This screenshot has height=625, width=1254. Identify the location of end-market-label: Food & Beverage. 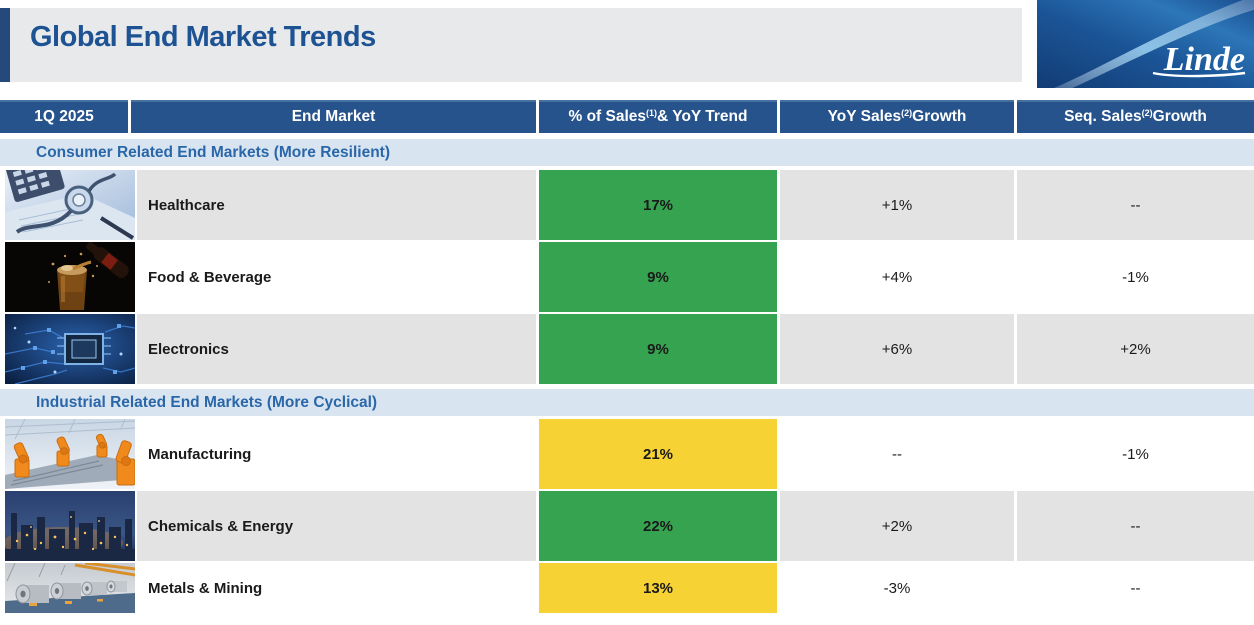
(210, 277).